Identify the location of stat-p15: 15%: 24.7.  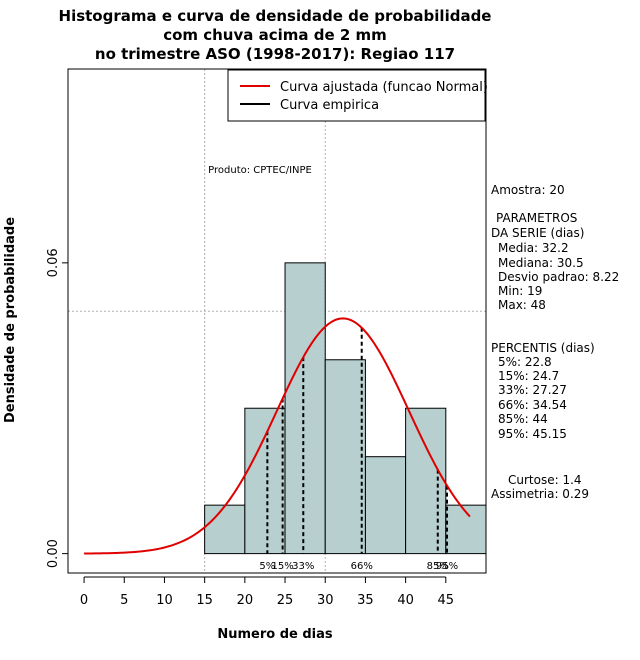
(528, 376).